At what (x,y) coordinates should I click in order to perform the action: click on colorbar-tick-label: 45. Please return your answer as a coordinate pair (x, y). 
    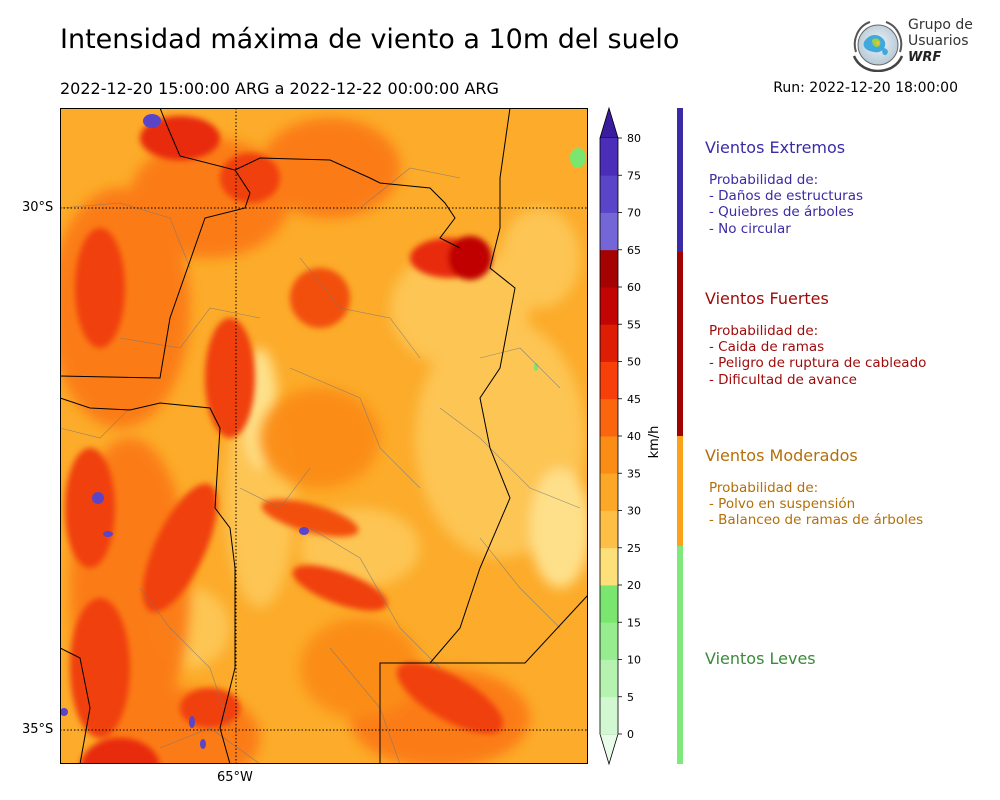
    Looking at the image, I should click on (634, 399).